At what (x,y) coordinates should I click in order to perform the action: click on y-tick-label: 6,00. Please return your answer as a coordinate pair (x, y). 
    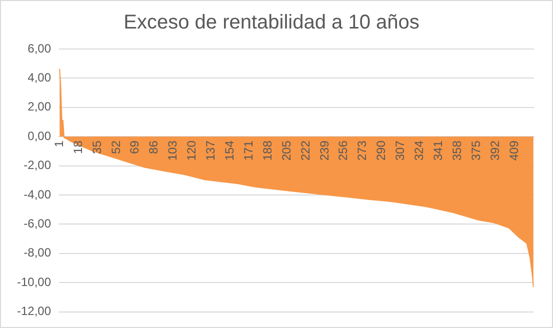
    Looking at the image, I should click on (40, 48).